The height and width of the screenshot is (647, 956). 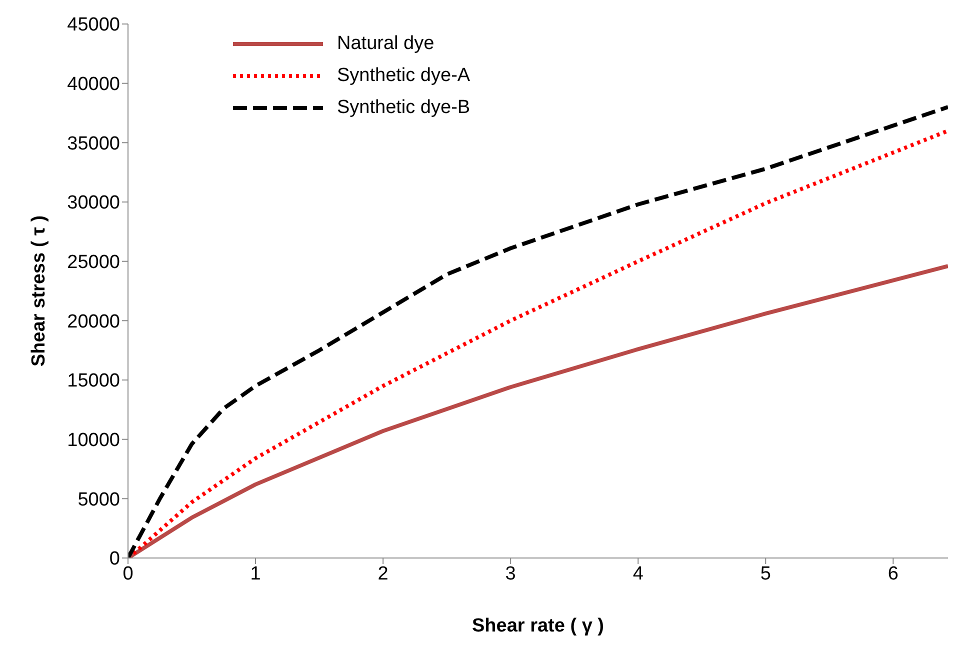 What do you see at coordinates (255, 573) in the screenshot?
I see `x-tick-label: 1` at bounding box center [255, 573].